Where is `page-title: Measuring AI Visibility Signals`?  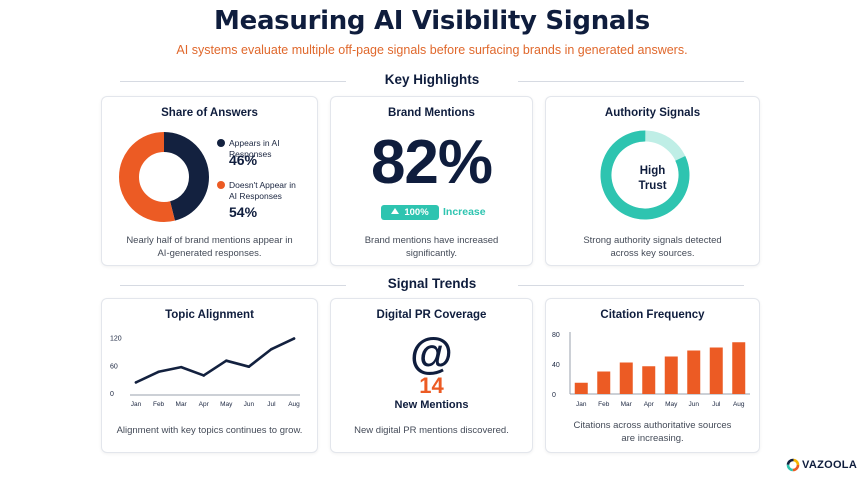 page-title: Measuring AI Visibility Signals is located at coordinates (432, 21).